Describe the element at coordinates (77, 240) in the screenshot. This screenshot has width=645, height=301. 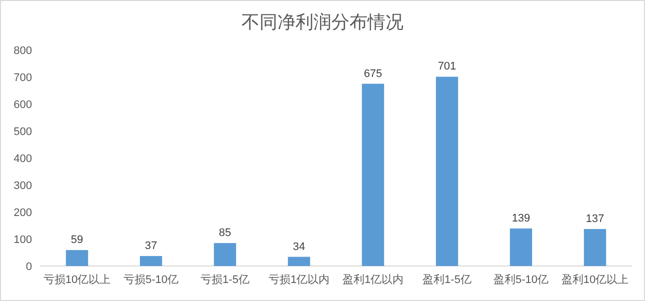
I see `data-label: 59` at that location.